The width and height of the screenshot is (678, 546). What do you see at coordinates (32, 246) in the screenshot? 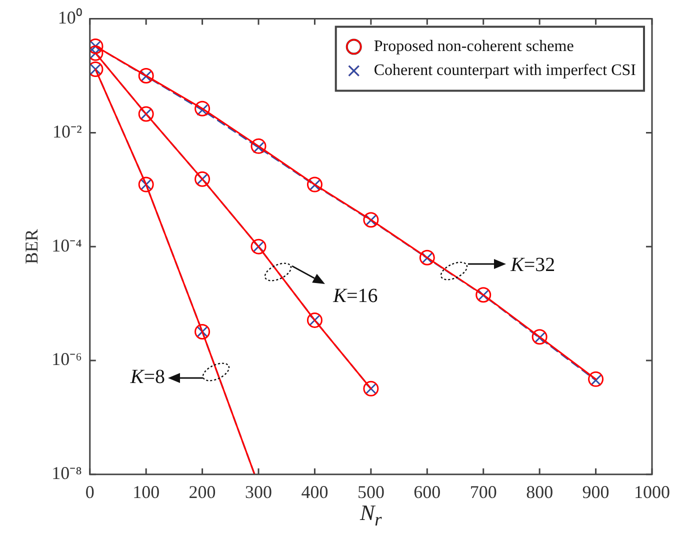
I see `y-axis-title: BER` at bounding box center [32, 246].